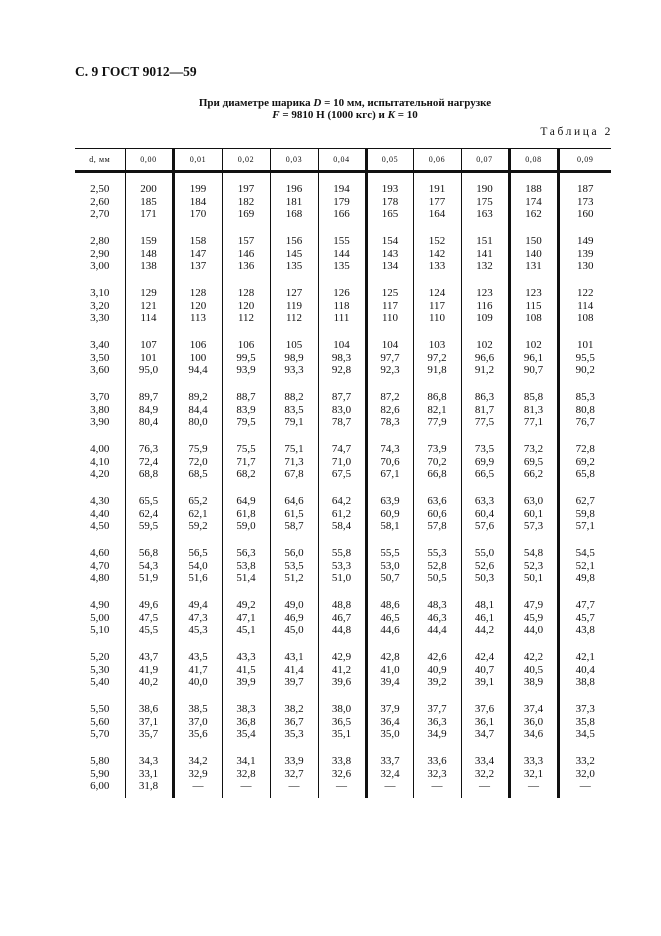 This screenshot has height=936, width=661. What do you see at coordinates (486, 734) in the screenshot?
I see `hardness-cell: 34,7` at bounding box center [486, 734].